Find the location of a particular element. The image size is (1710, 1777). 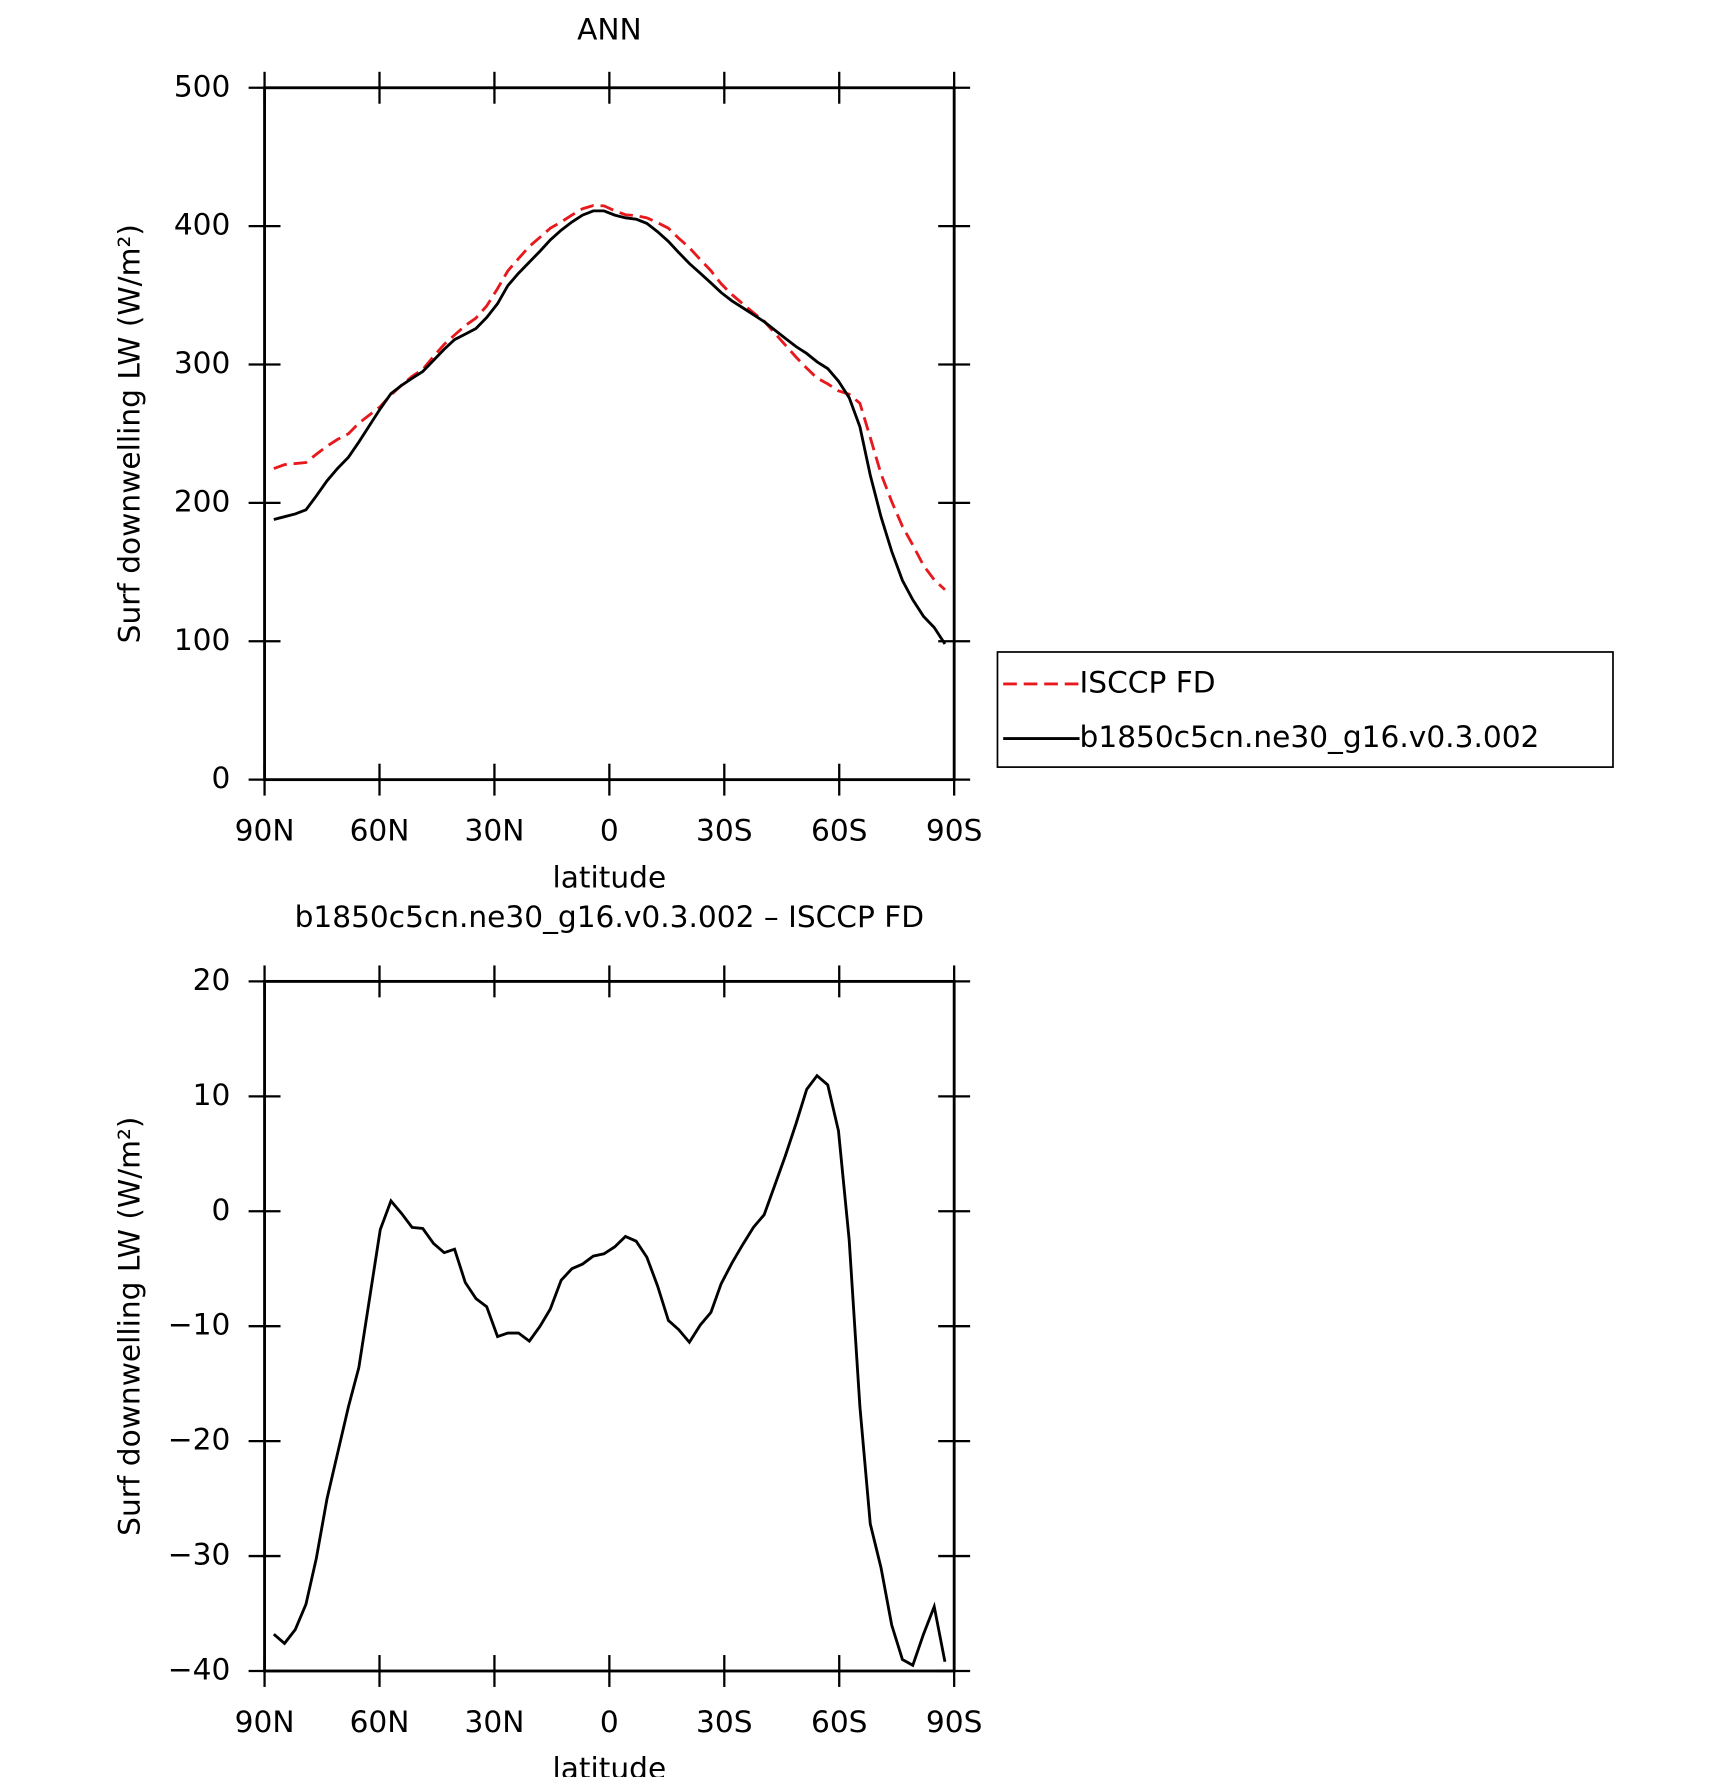

y-tick-label: 10 is located at coordinates (212, 1094).